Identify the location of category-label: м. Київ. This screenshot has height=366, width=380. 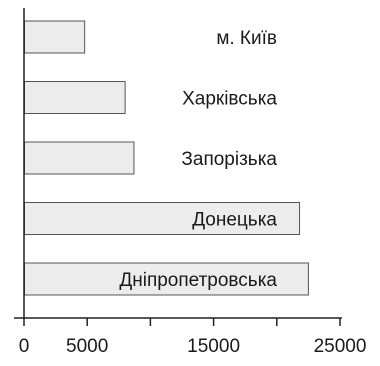
(246, 38).